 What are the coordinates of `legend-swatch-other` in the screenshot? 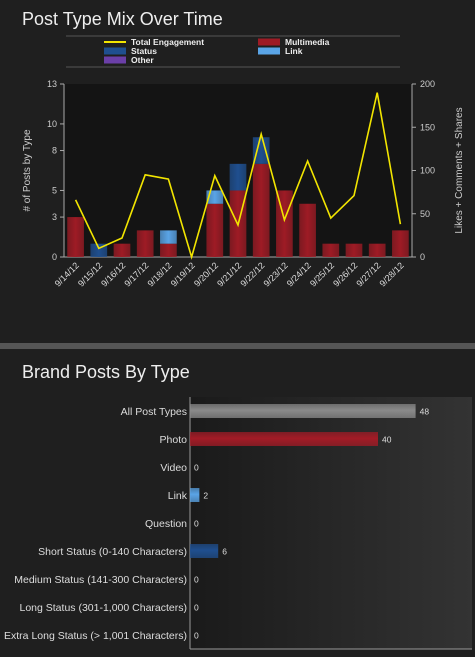 It's located at (115, 60).